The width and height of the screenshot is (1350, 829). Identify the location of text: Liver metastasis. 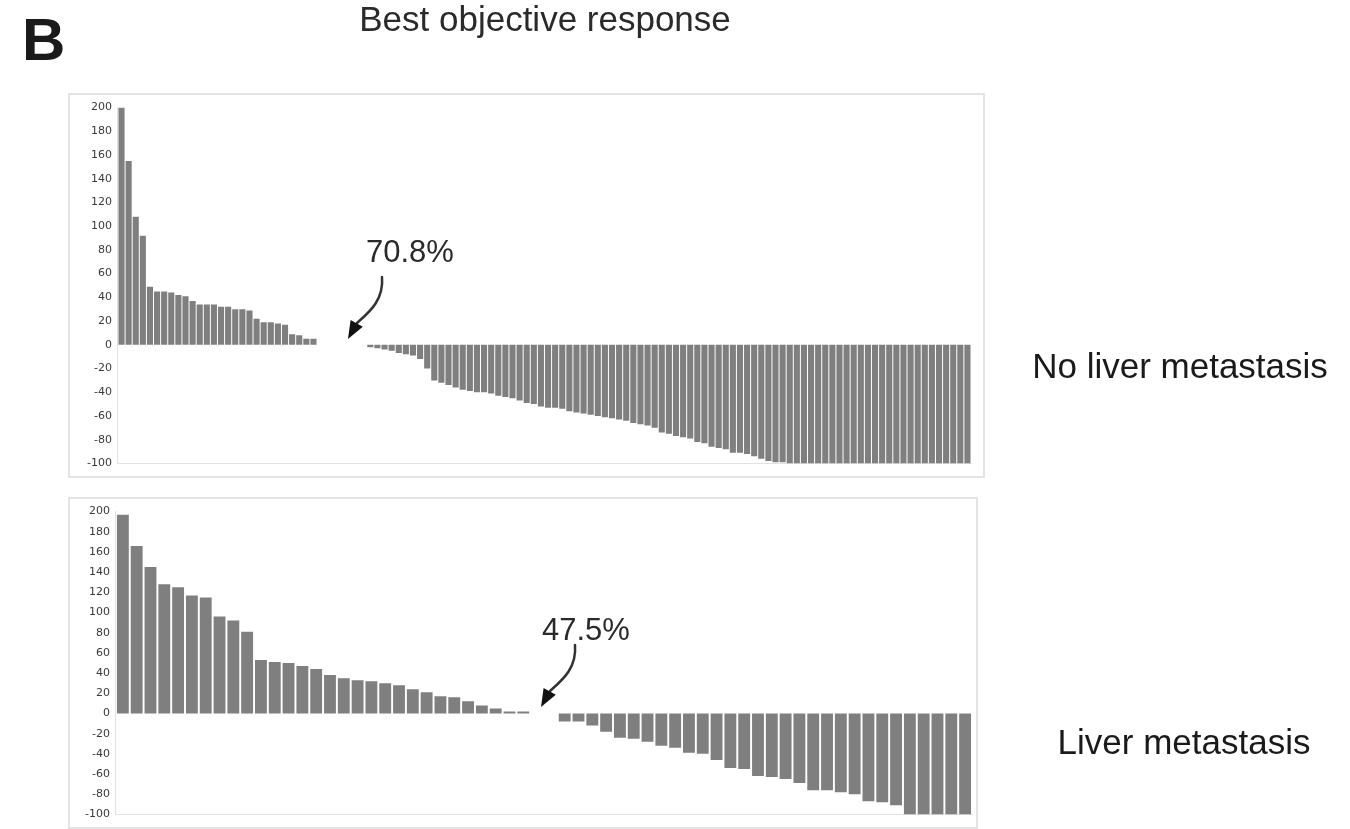
(1184, 742).